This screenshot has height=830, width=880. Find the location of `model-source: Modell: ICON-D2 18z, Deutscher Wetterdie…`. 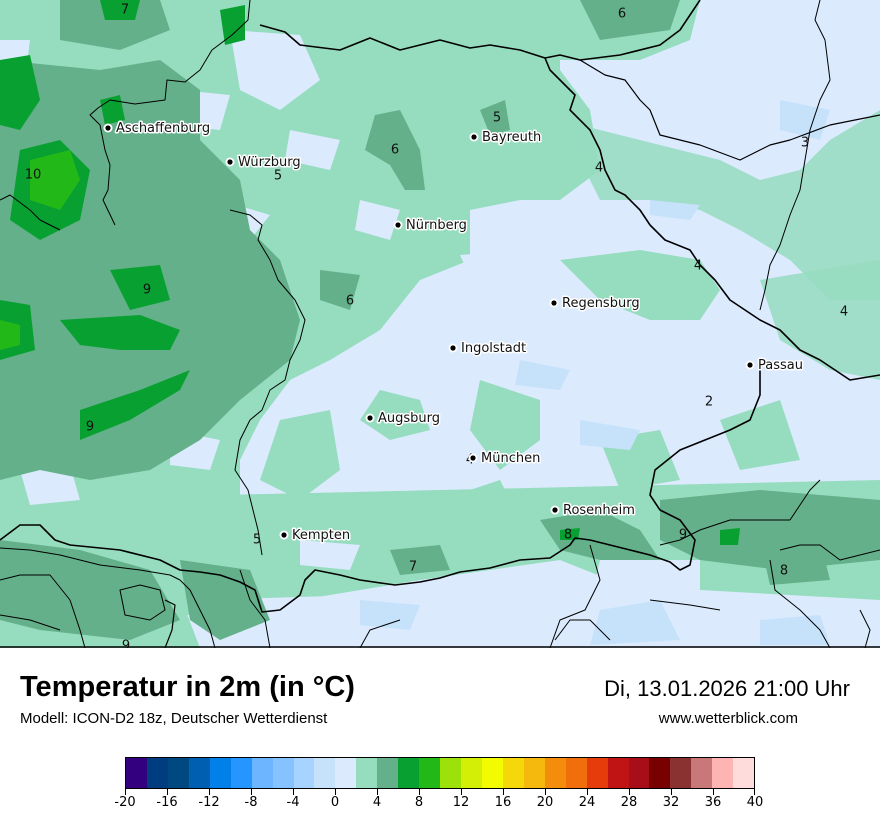

model-source: Modell: ICON-D2 18z, Deutscher Wetterdie… is located at coordinates (174, 718).